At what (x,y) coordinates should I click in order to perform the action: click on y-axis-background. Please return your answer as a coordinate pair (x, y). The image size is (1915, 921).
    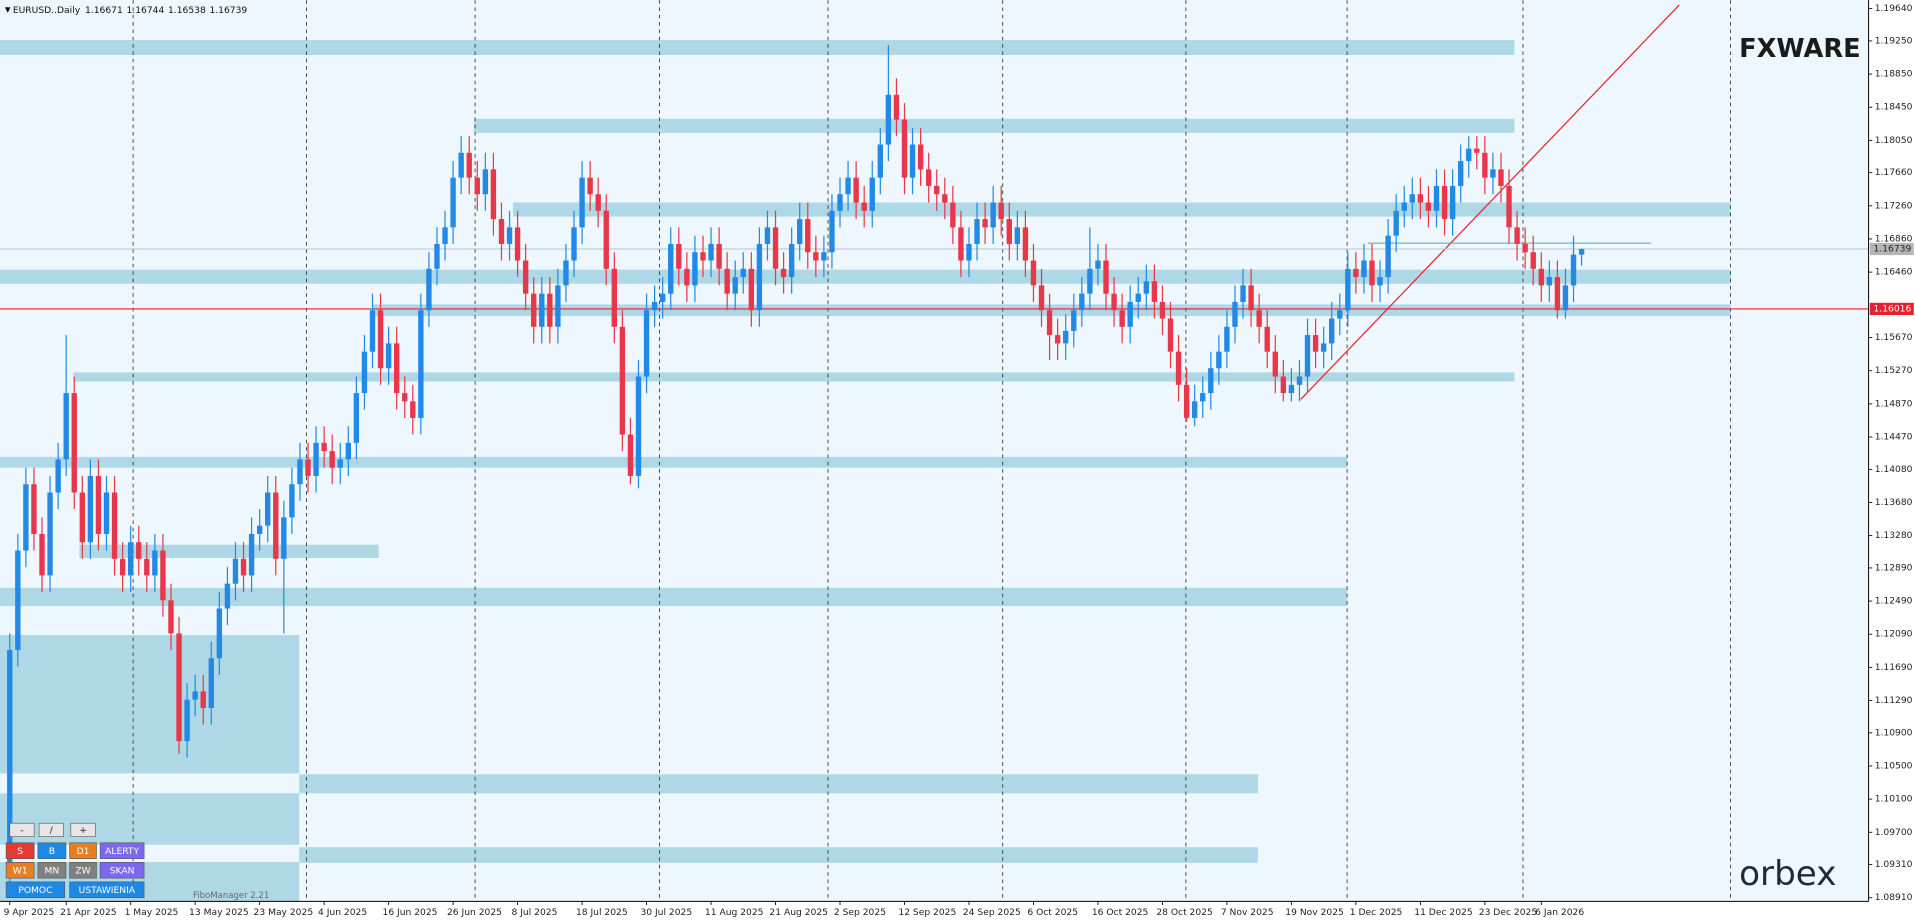
    Looking at the image, I should click on (1891, 460).